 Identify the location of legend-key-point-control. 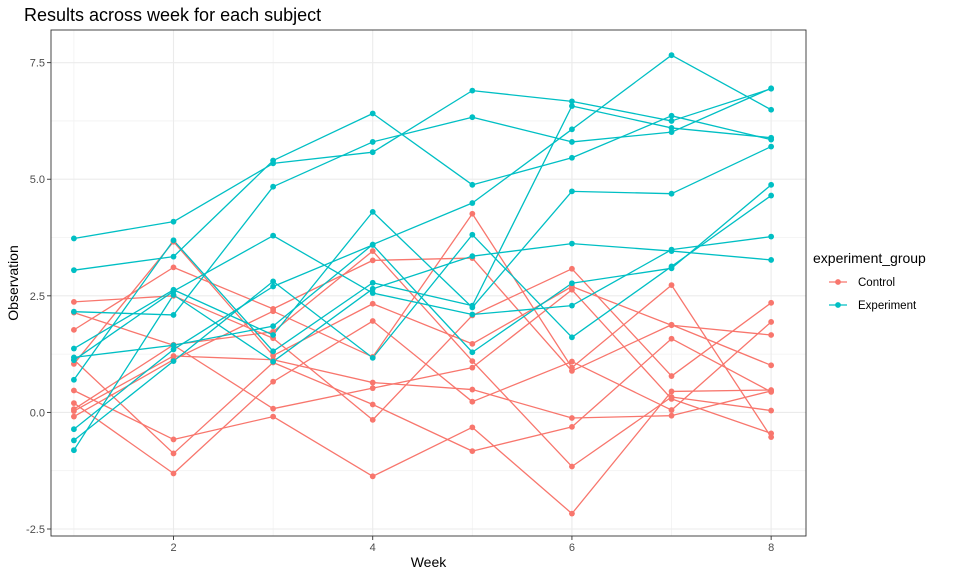
(838, 282).